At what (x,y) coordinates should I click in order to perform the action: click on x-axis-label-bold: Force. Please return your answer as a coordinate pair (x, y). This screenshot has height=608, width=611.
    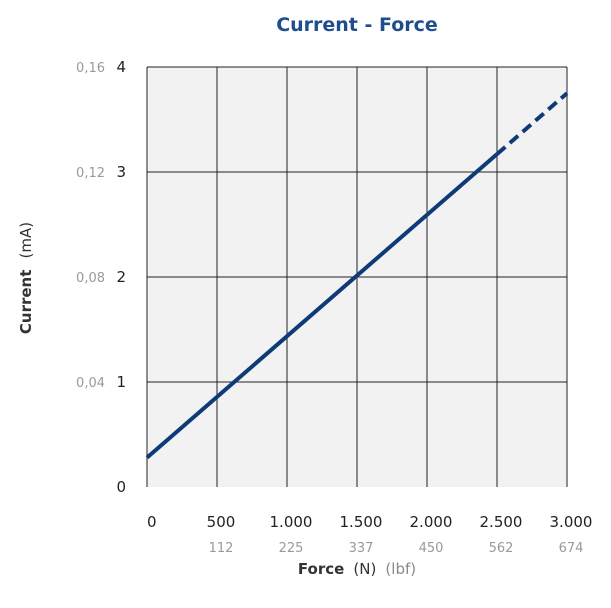
    Looking at the image, I should click on (321, 569).